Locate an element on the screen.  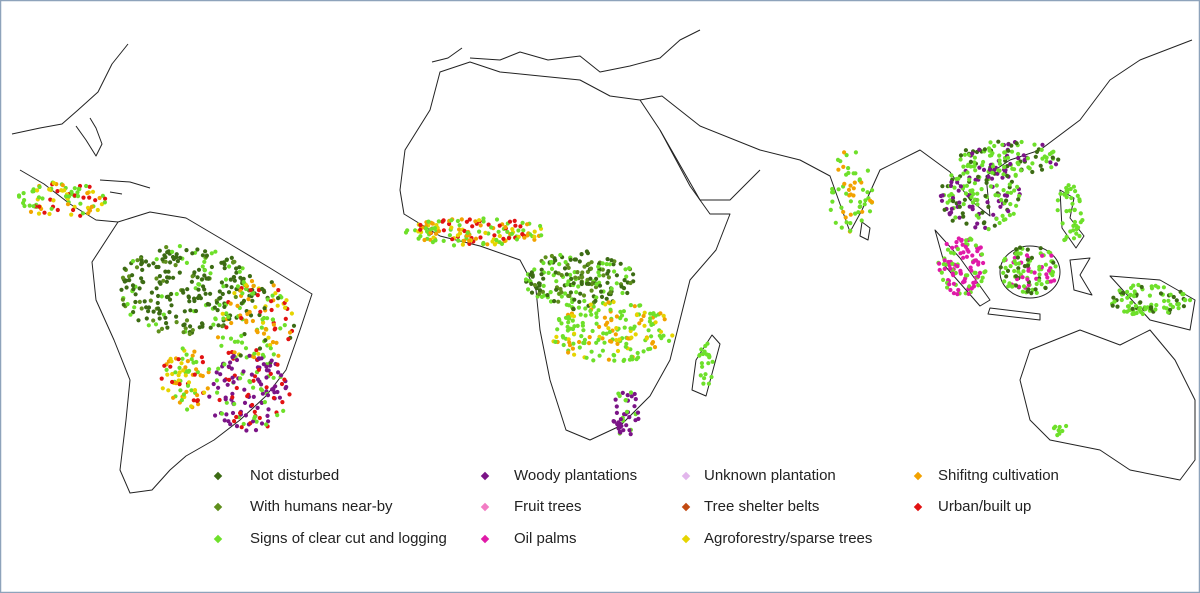
europe is located at coordinates (566, 51).